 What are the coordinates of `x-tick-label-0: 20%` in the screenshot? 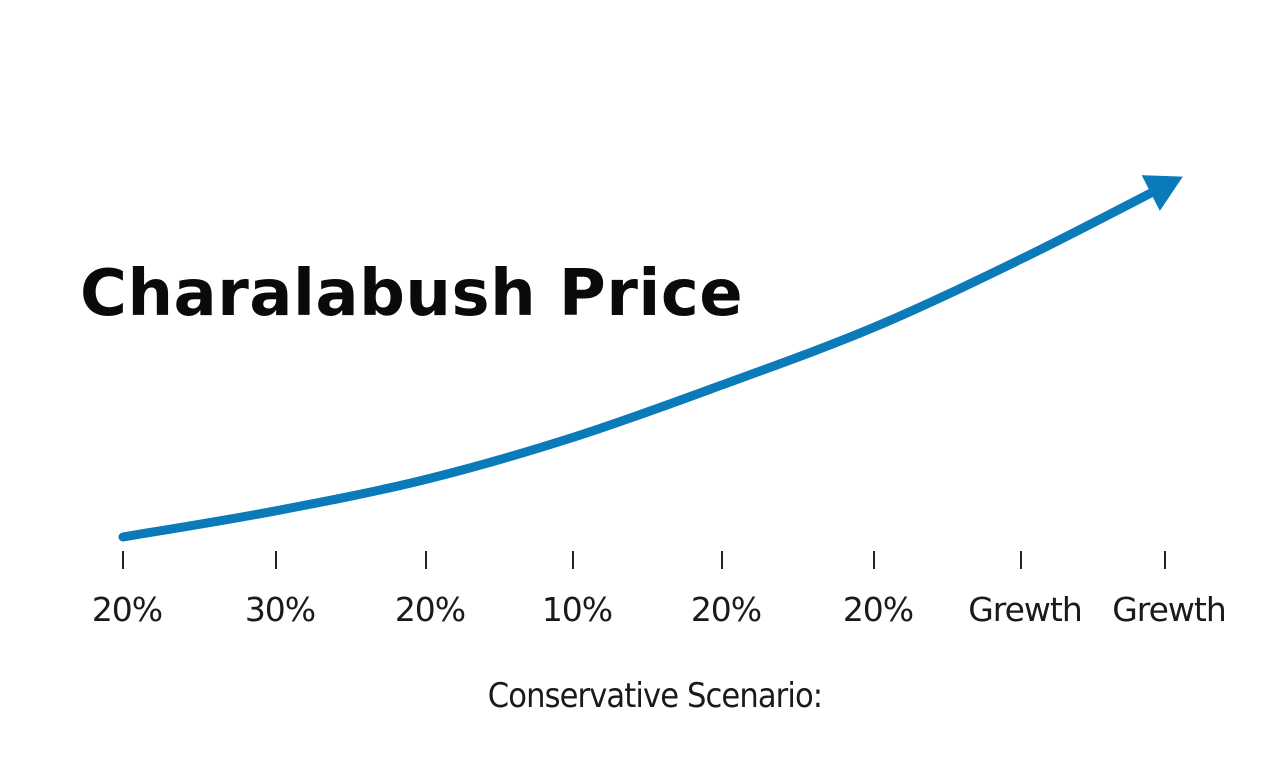 It's located at (127, 609).